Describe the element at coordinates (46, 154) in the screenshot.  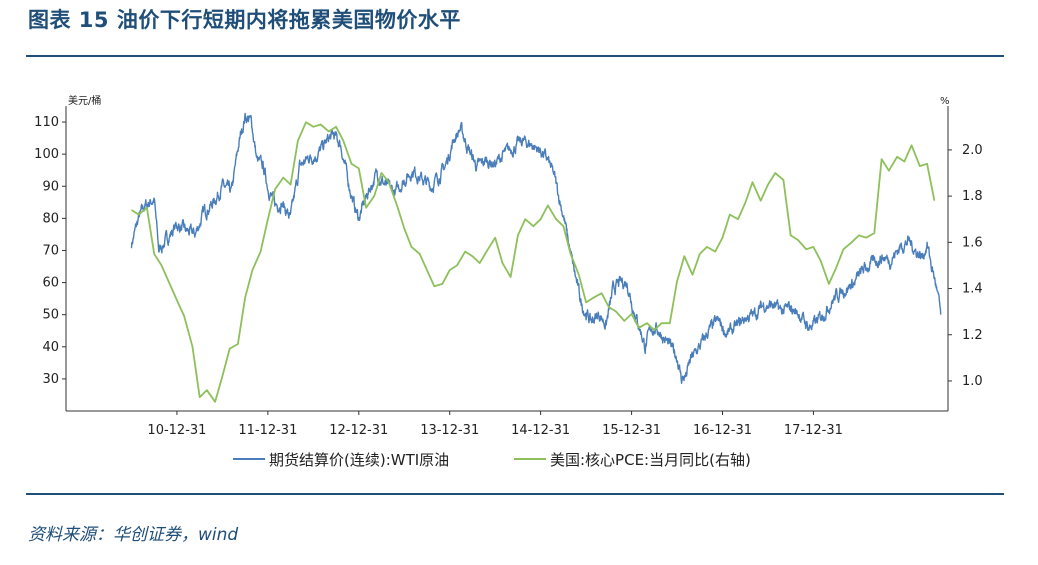
I see `left-tick-label: 100` at that location.